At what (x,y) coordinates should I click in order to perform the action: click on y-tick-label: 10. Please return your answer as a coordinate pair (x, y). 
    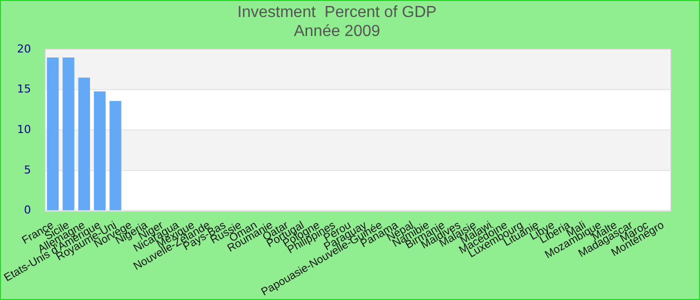
    Looking at the image, I should click on (23, 129).